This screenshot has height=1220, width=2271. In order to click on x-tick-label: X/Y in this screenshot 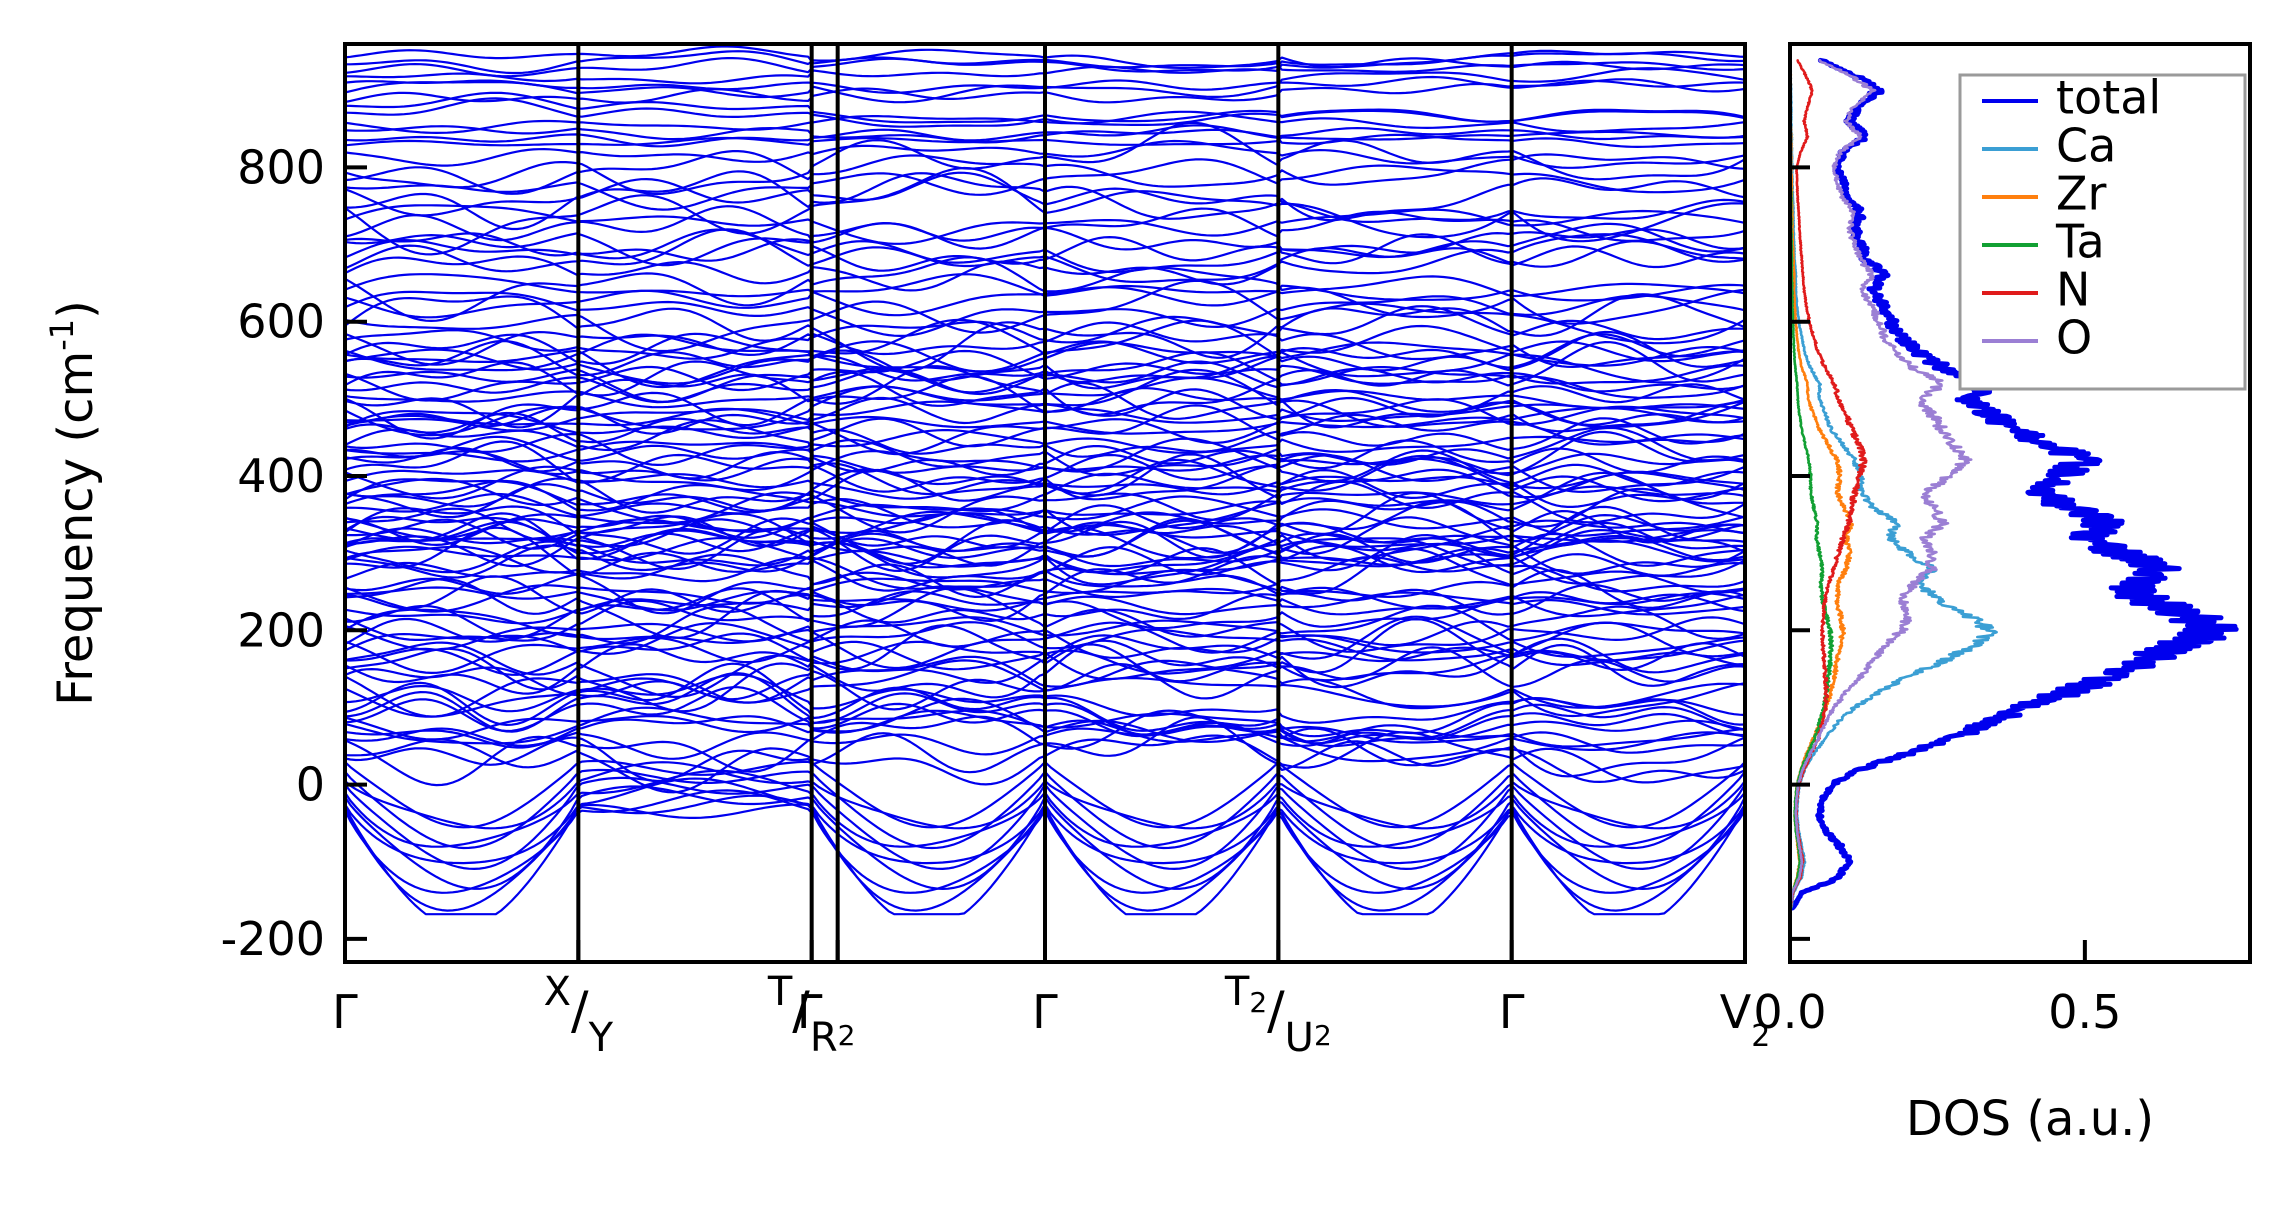, I will do `click(579, 1015)`.